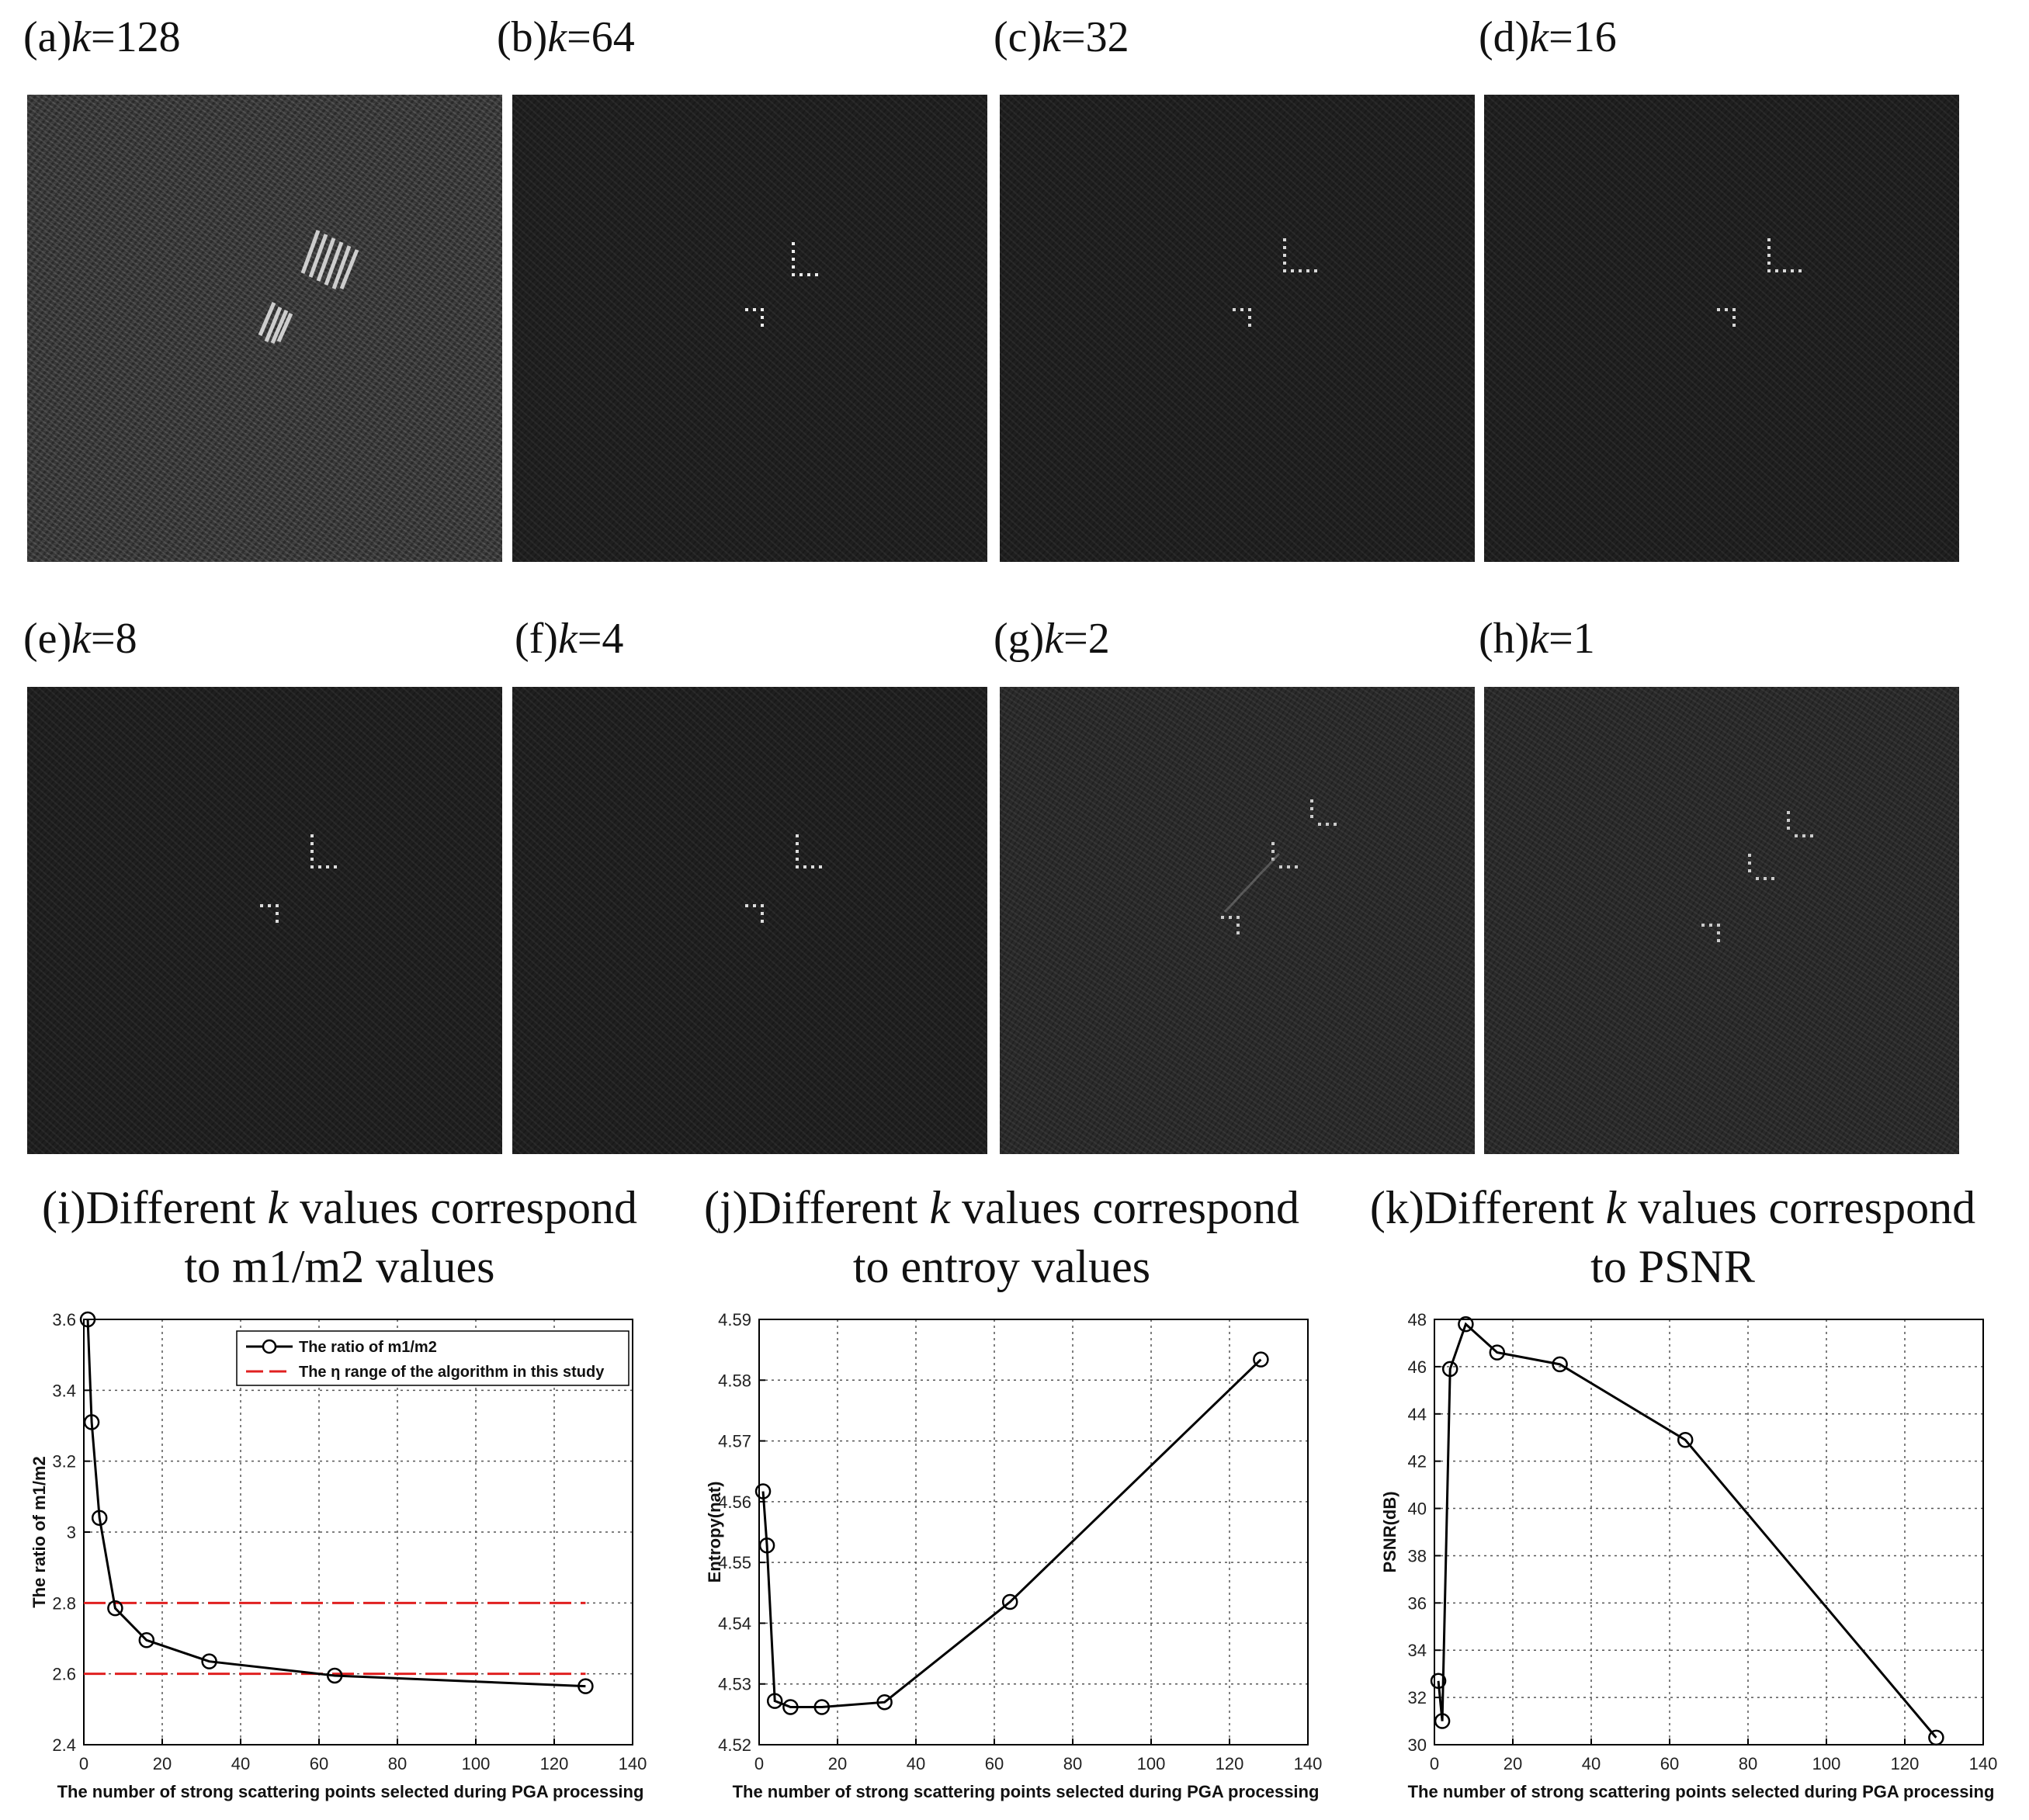  What do you see at coordinates (714, 1533) in the screenshot?
I see `y-axis-label: Entropy(nat)` at bounding box center [714, 1533].